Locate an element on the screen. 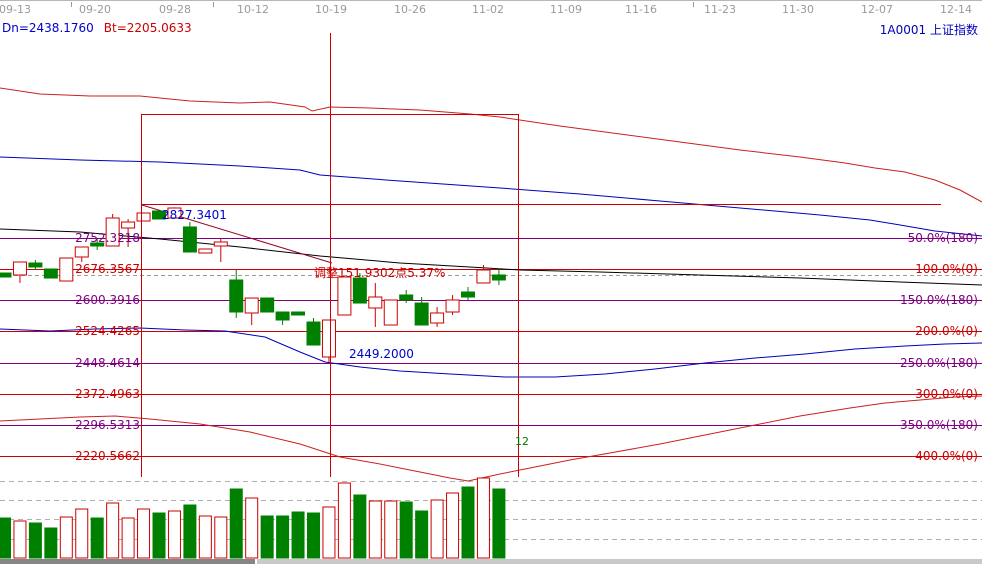 Image resolution: width=982 pixels, height=564 pixels. horizontal-scrollbar is located at coordinates (491, 561).